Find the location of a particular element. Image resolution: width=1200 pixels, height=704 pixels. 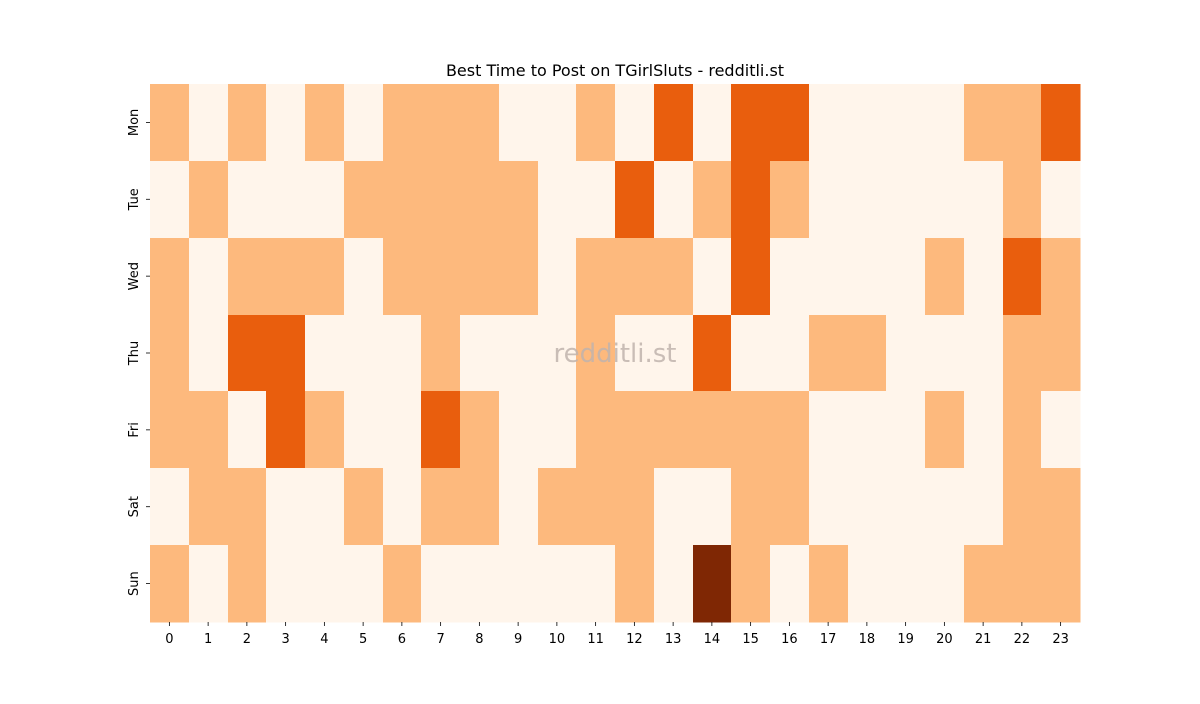

x-tick-label: 23 is located at coordinates (1060, 639).